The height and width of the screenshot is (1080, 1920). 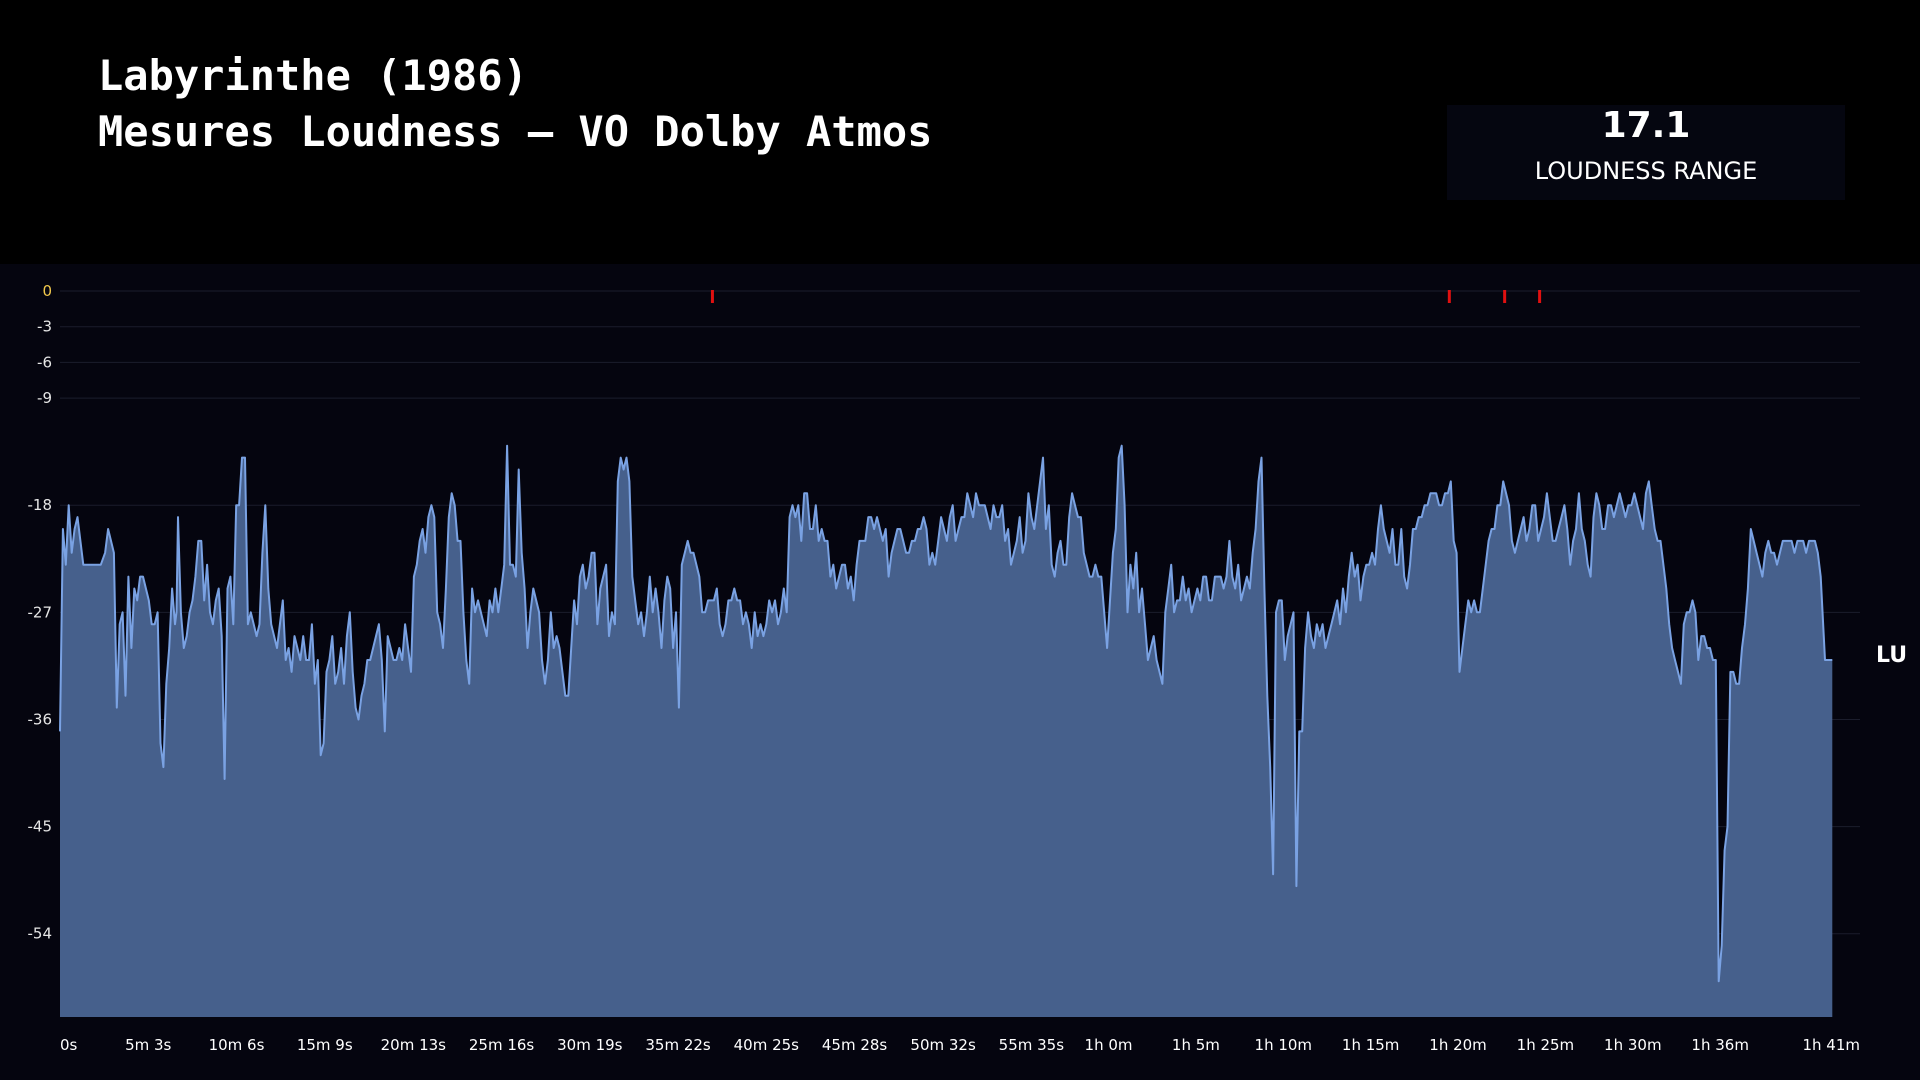 What do you see at coordinates (414, 1045) in the screenshot?
I see `x-tick-label: 20m 13s` at bounding box center [414, 1045].